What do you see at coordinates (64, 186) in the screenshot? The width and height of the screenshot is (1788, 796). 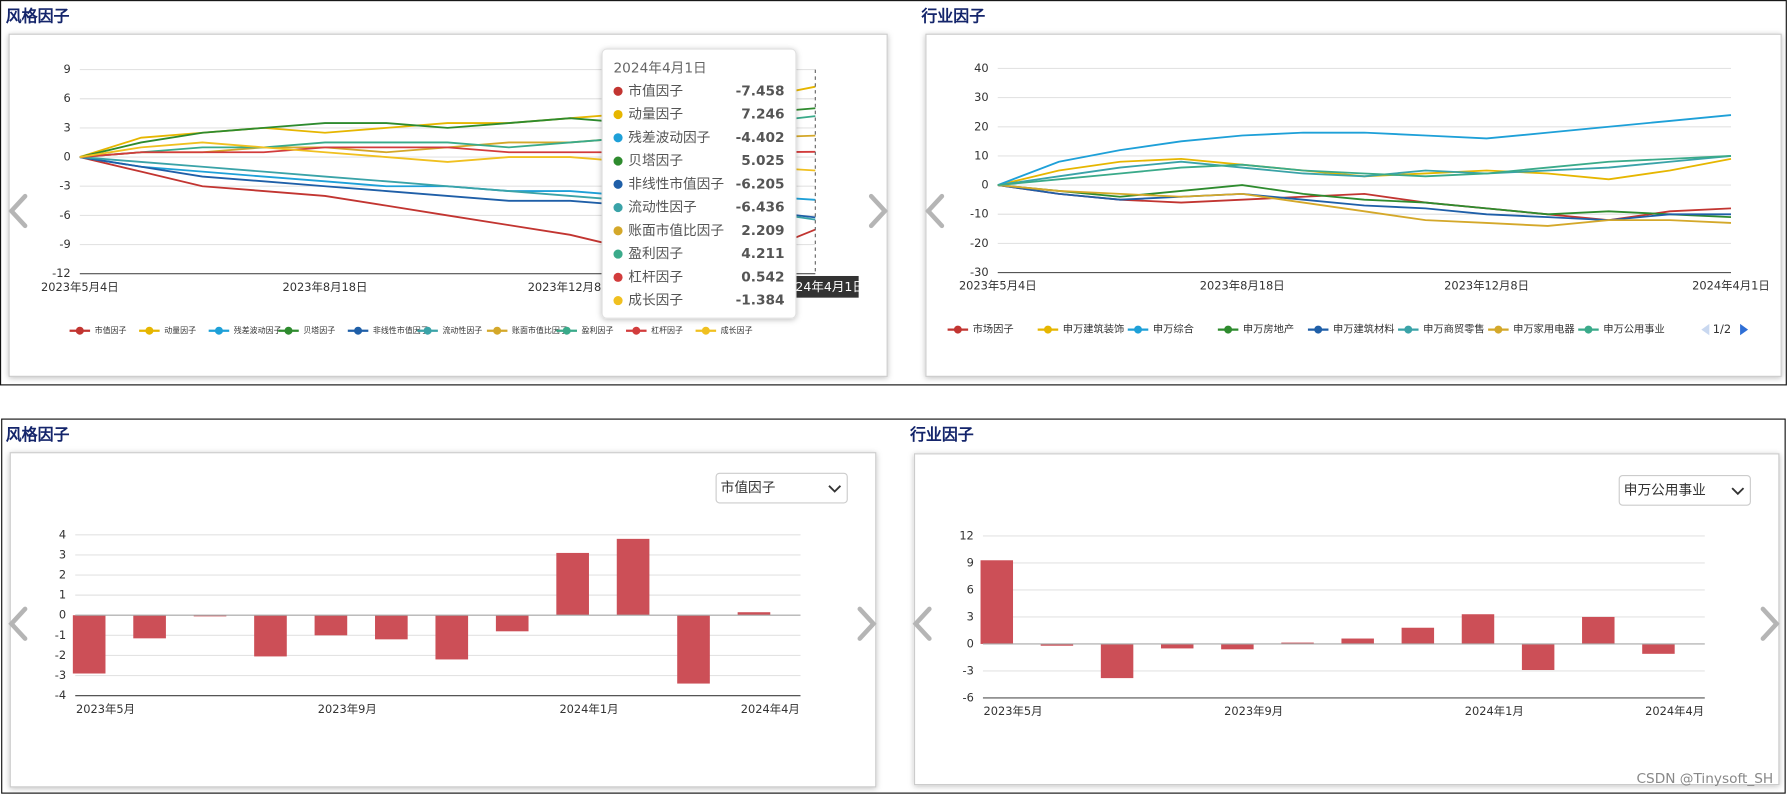 I see `y-tick-label: -3` at bounding box center [64, 186].